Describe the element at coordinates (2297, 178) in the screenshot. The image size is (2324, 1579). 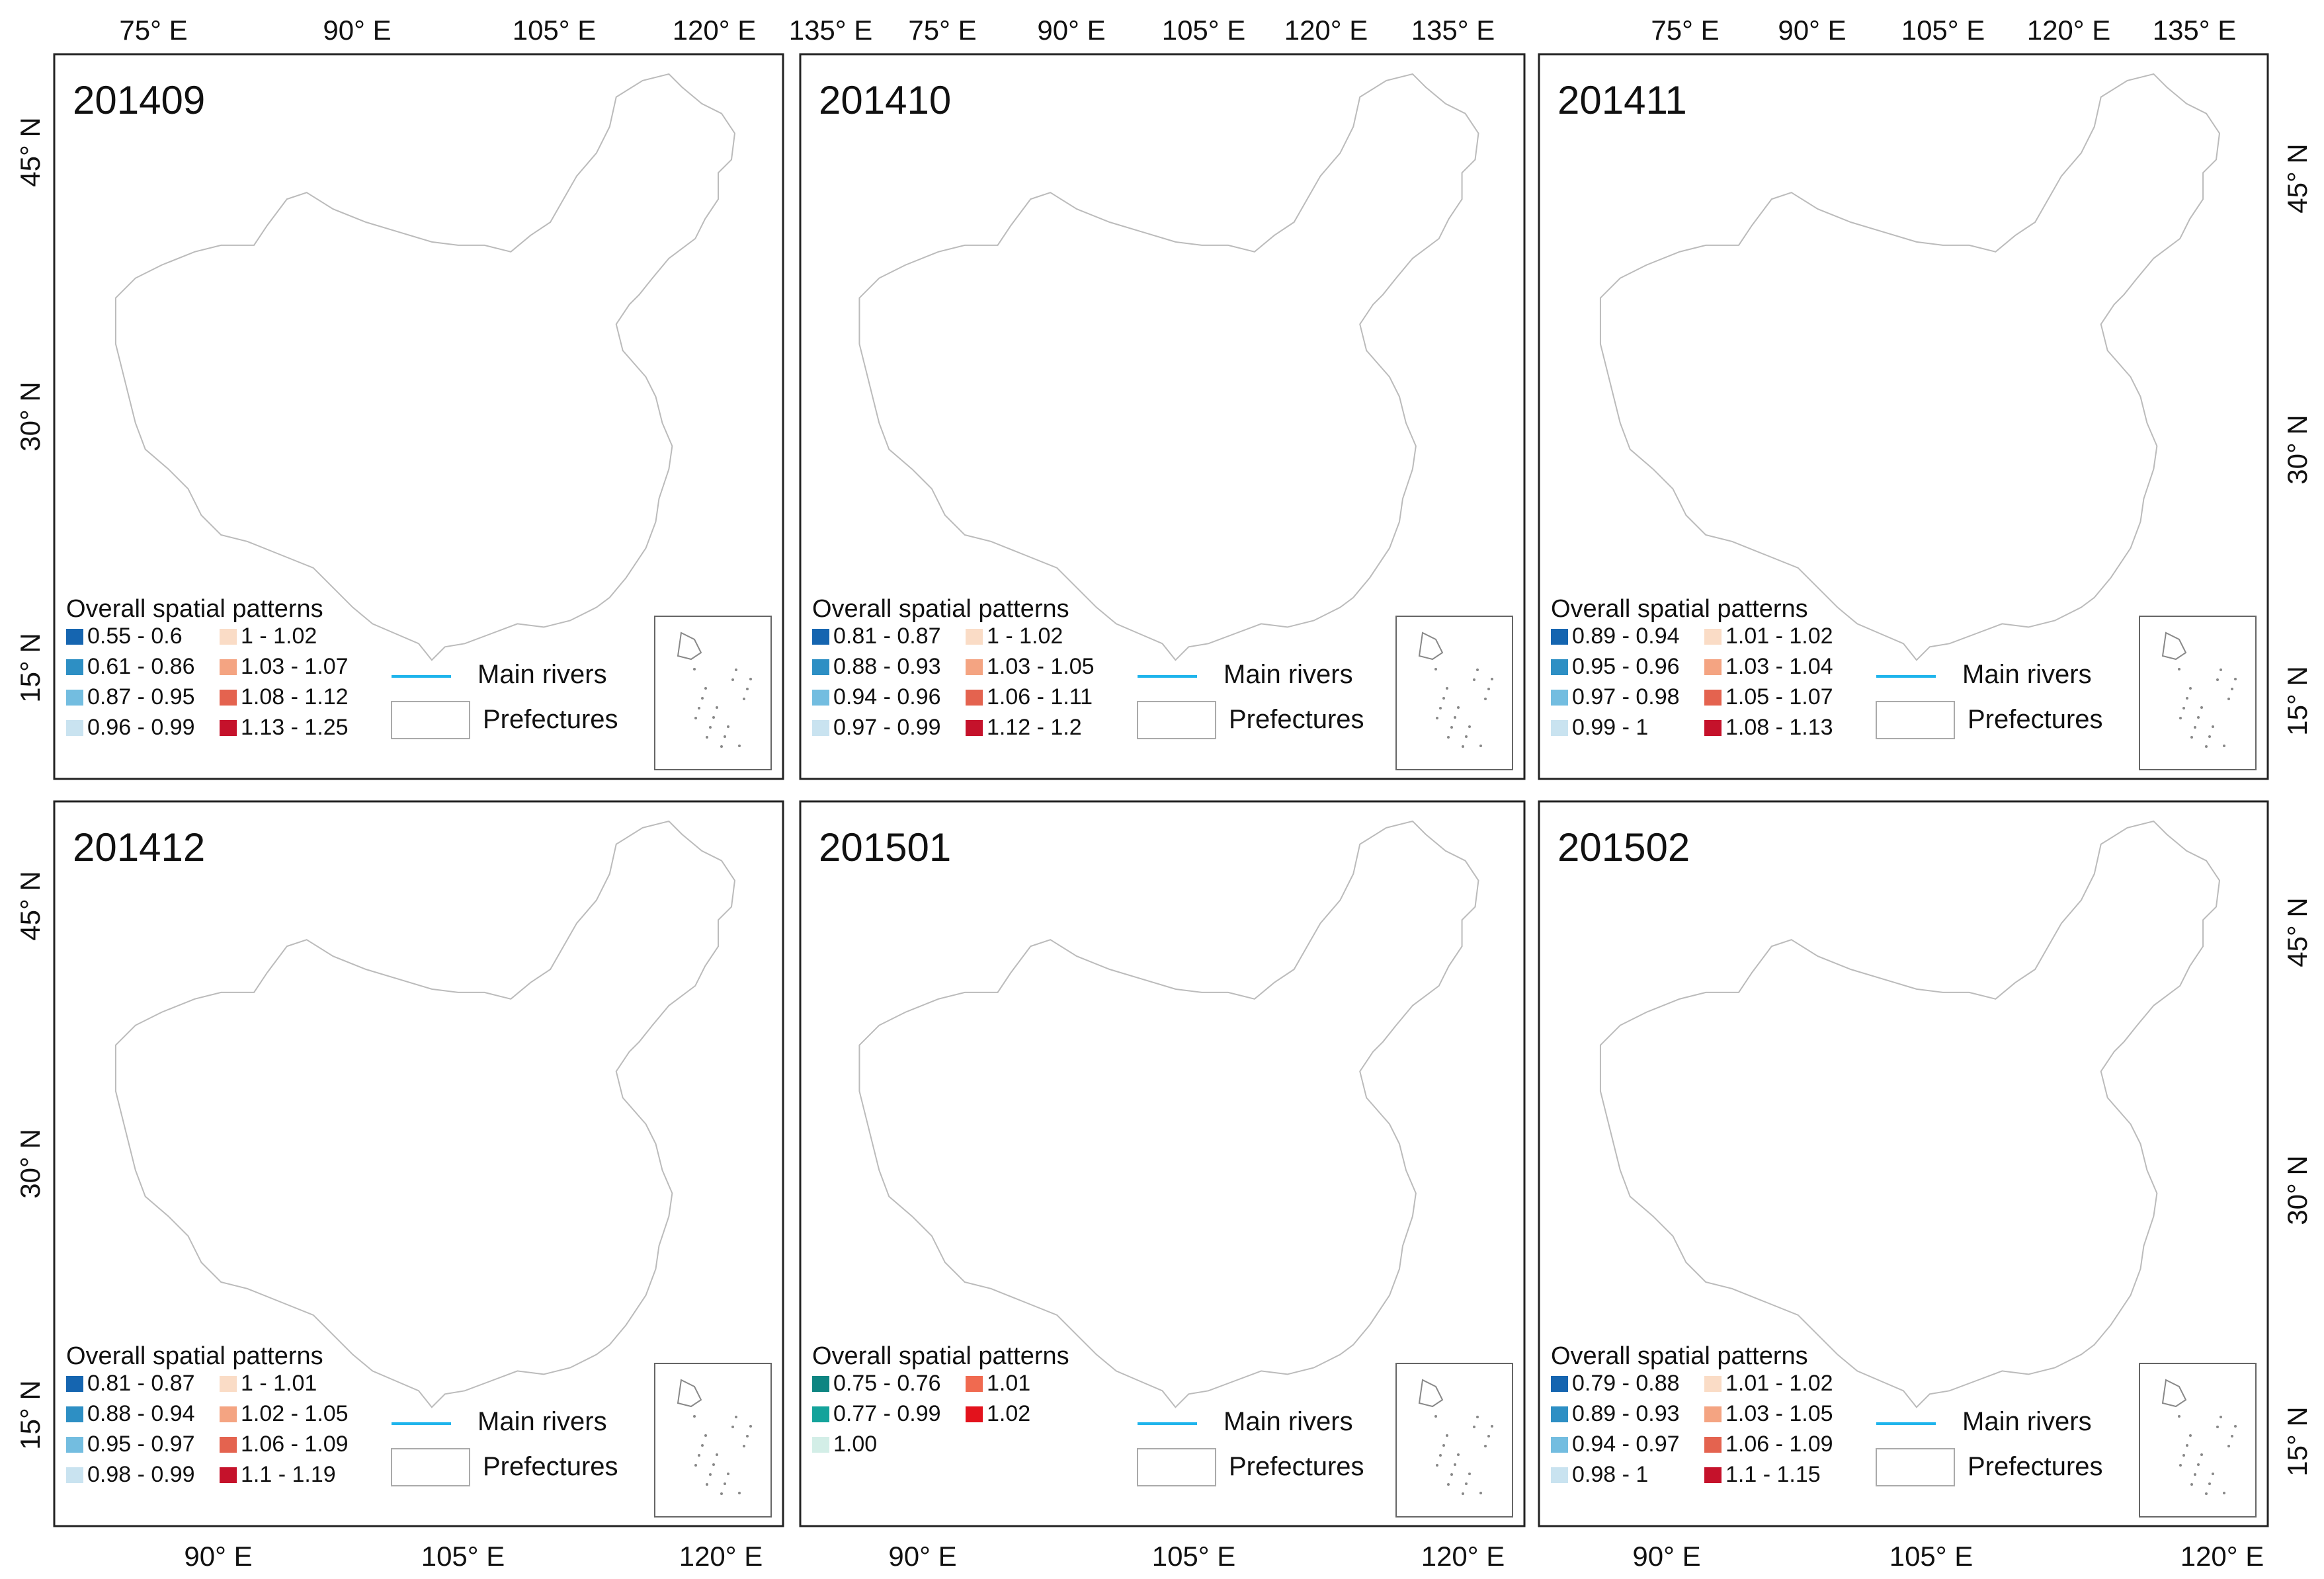
I see `right-axis-label: 45° N` at that location.